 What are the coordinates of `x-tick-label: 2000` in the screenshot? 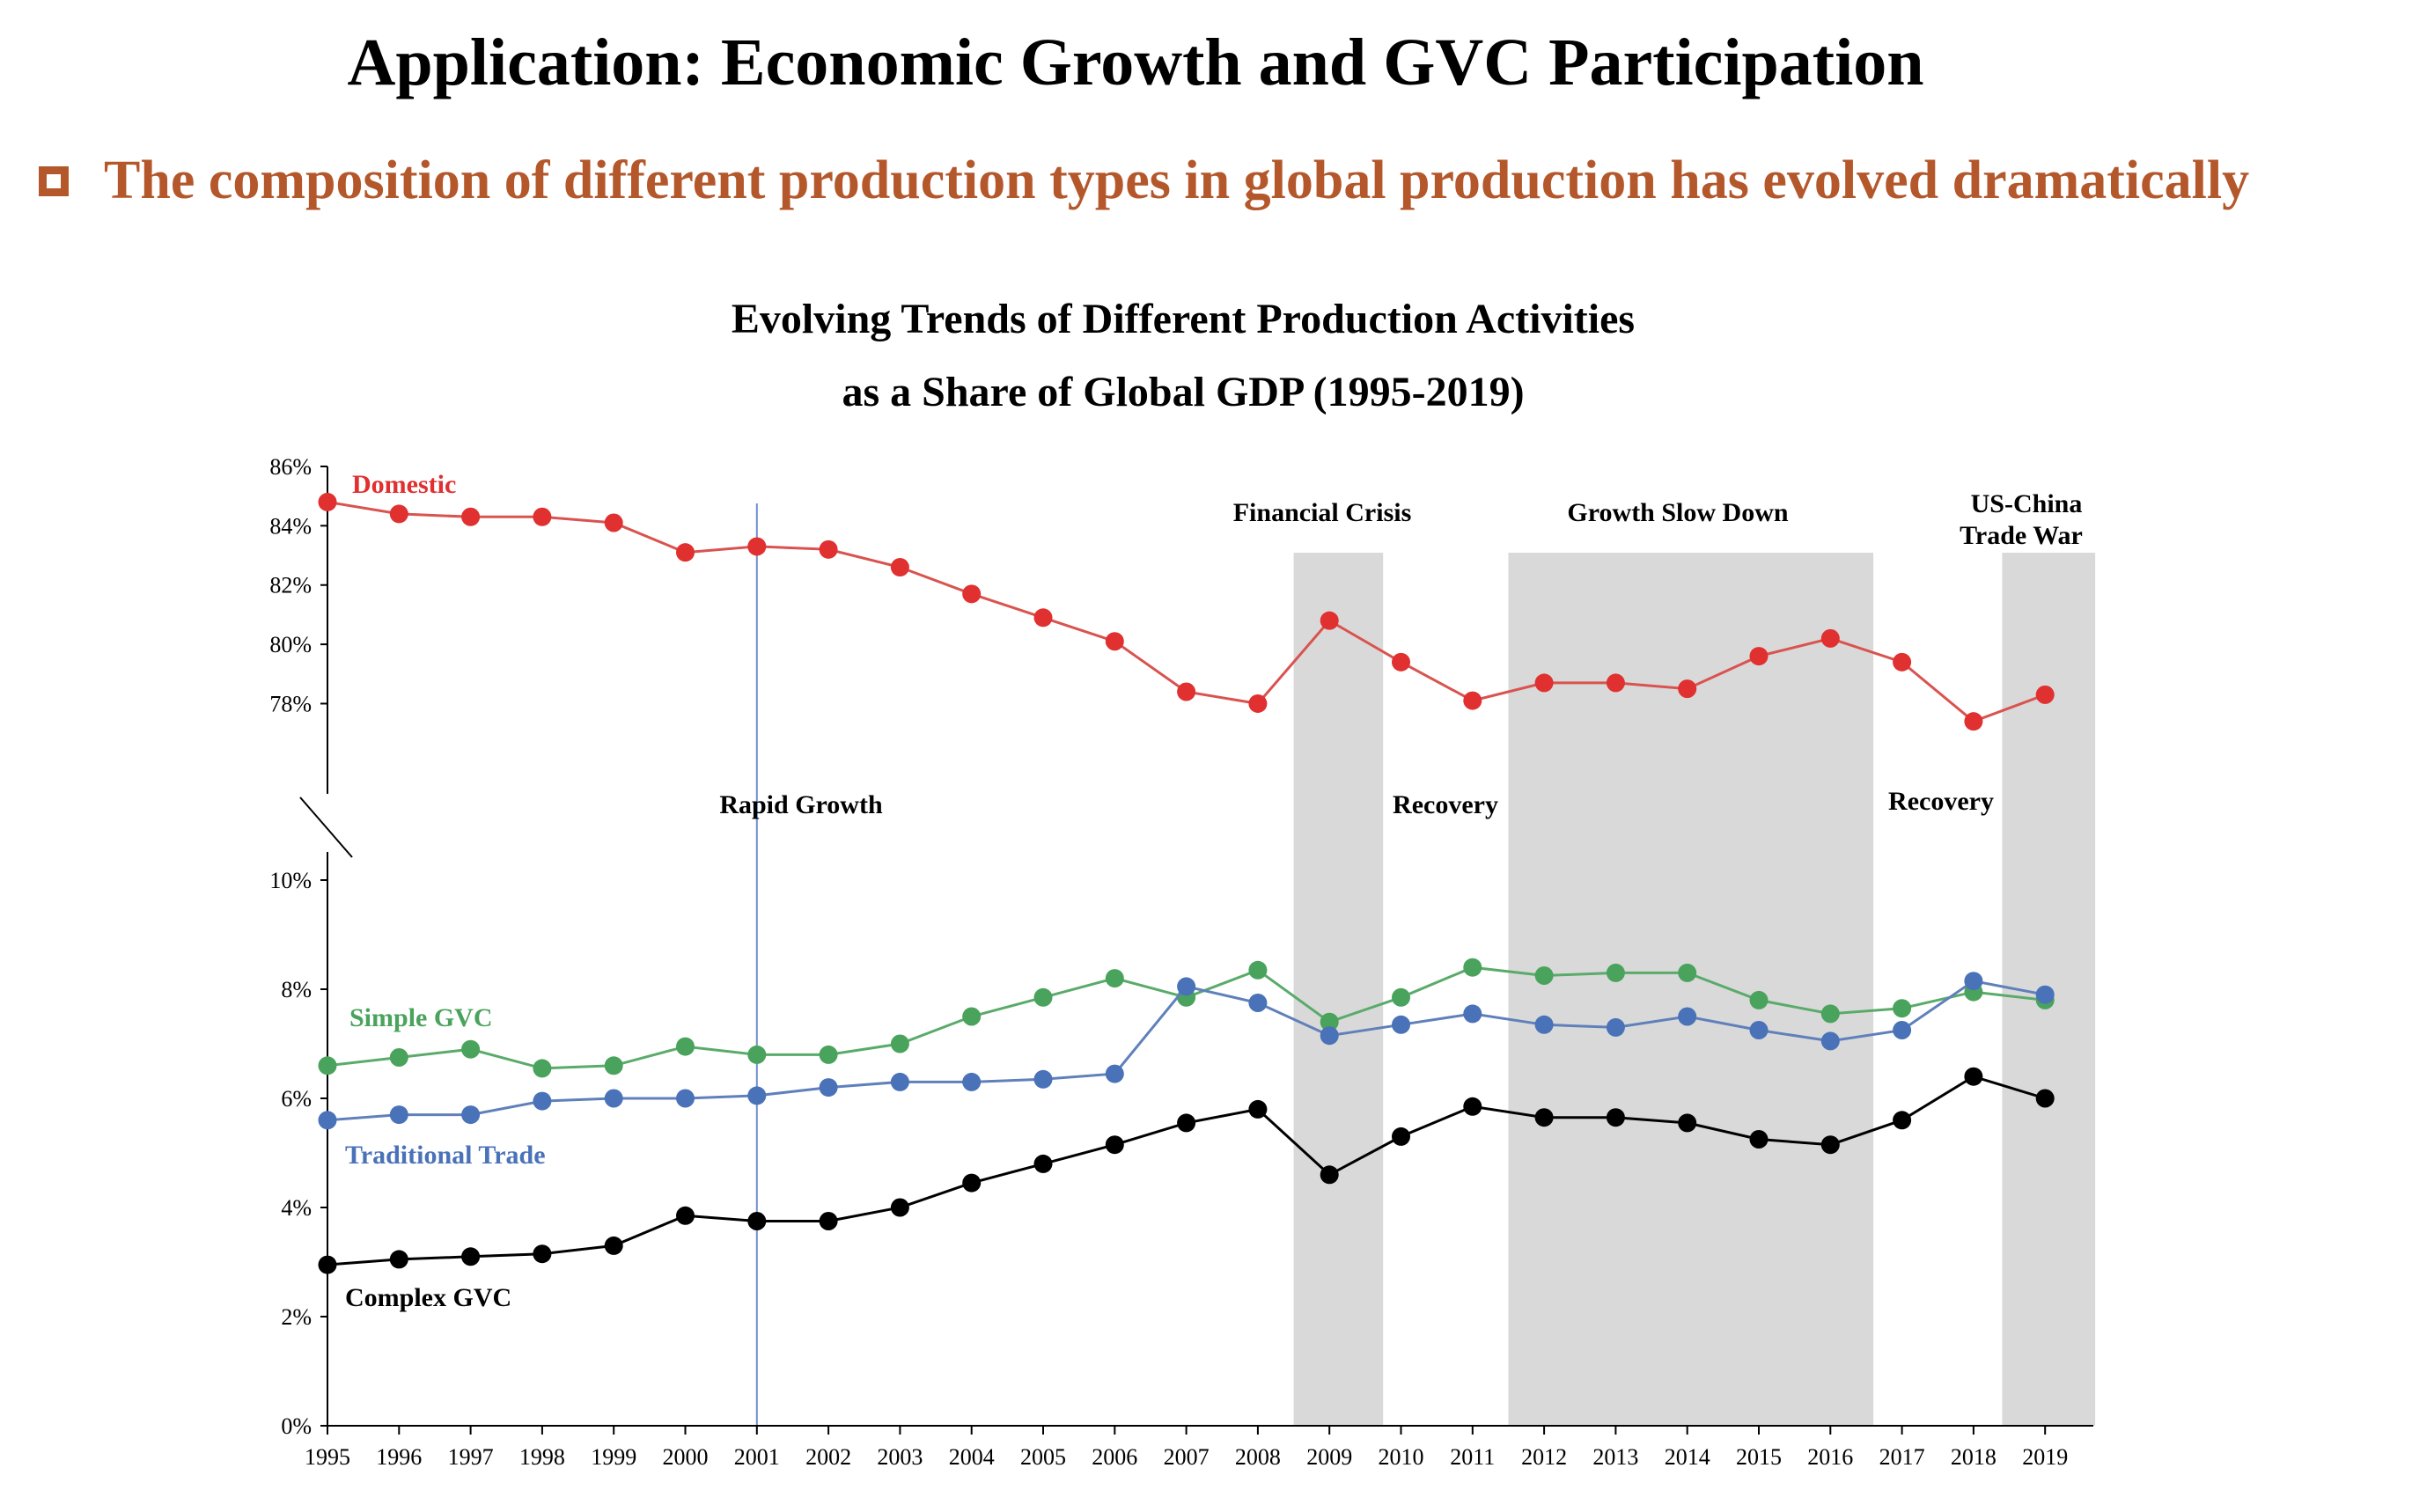 It's located at (686, 1457).